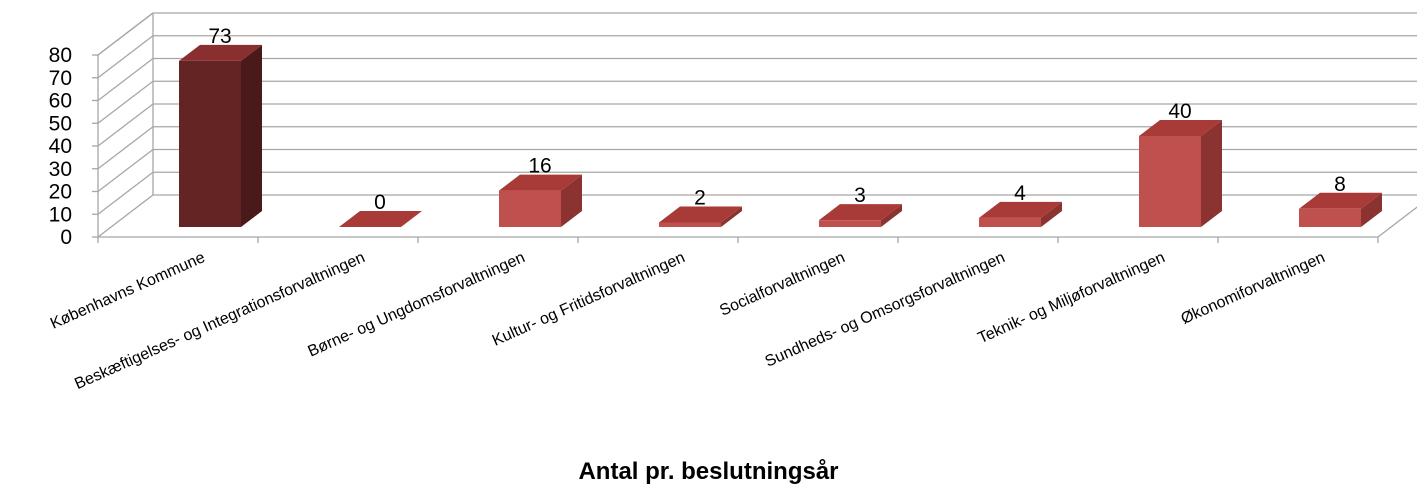 This screenshot has width=1417, height=492. What do you see at coordinates (738, 239) in the screenshot?
I see `x-axis` at bounding box center [738, 239].